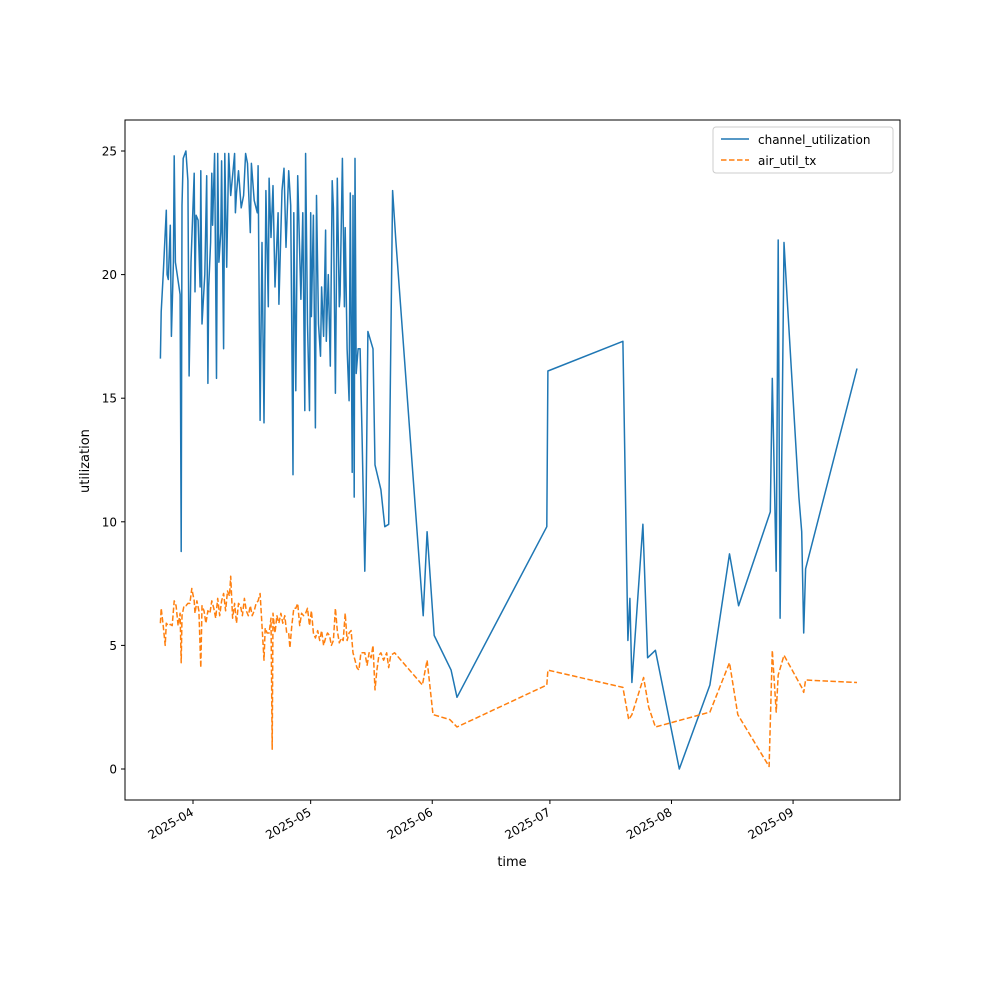 Image resolution: width=1000 pixels, height=1000 pixels. I want to click on y-axis: 0 5 10 15 20 25, so click(113, 461).